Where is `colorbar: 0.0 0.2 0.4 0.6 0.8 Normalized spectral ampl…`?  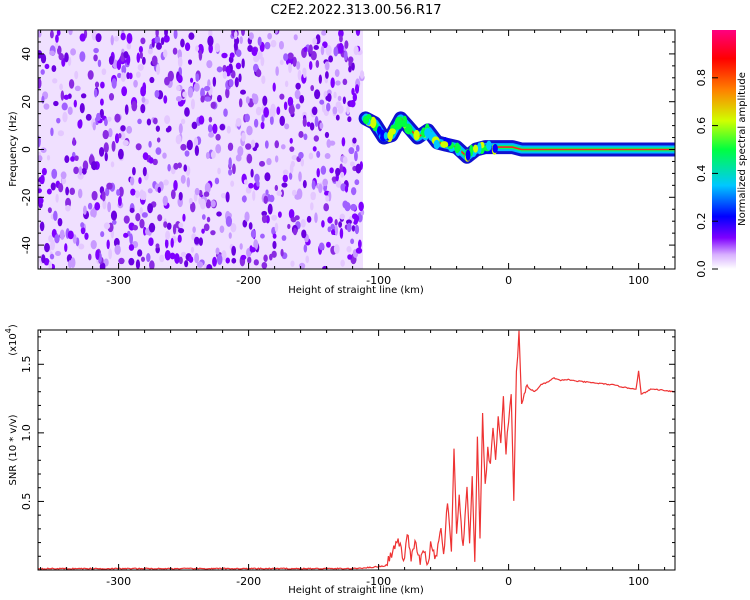
colorbar: 0.0 0.2 0.4 0.6 0.8 Normalized spectral ampl… is located at coordinates (721, 154).